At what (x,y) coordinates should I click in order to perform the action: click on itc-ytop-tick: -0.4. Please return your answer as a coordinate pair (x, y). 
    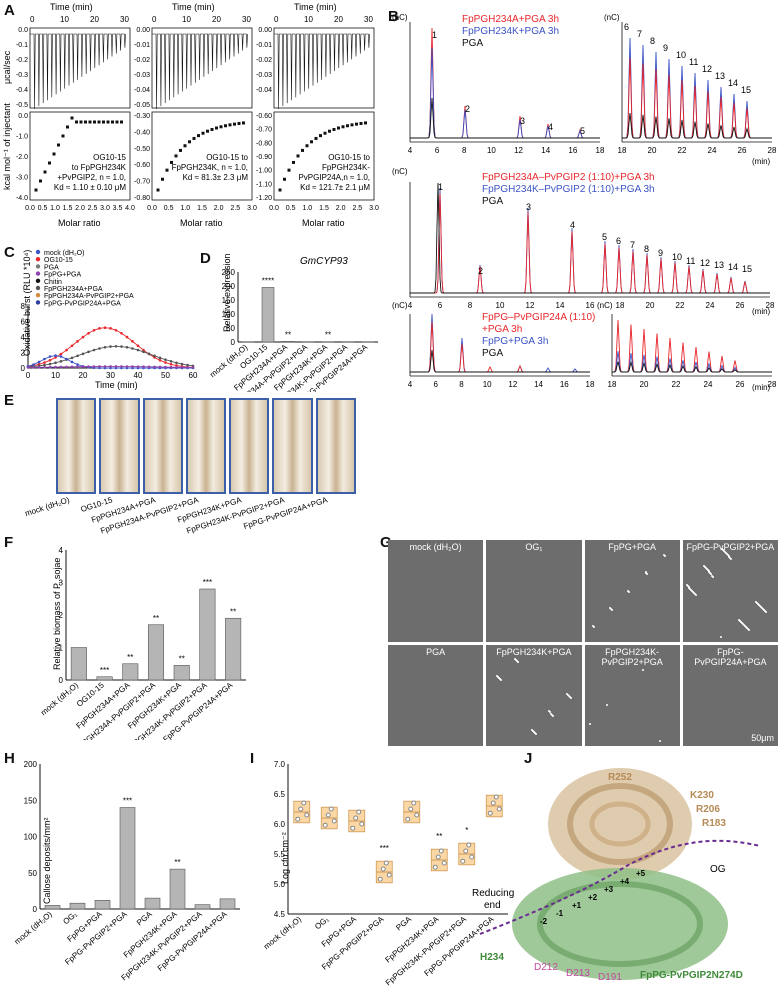
    Looking at the image, I should click on (22, 90).